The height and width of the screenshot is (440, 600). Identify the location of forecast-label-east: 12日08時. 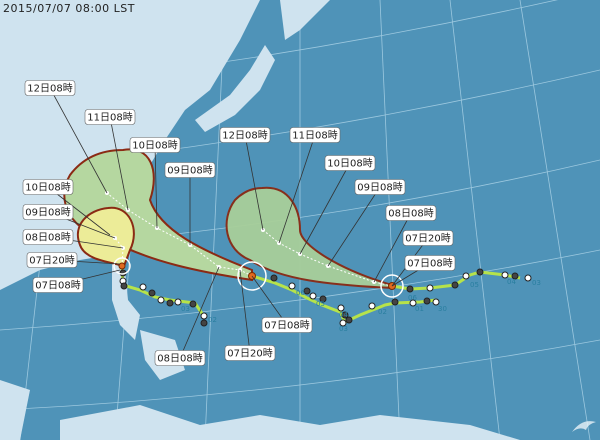
(244, 136).